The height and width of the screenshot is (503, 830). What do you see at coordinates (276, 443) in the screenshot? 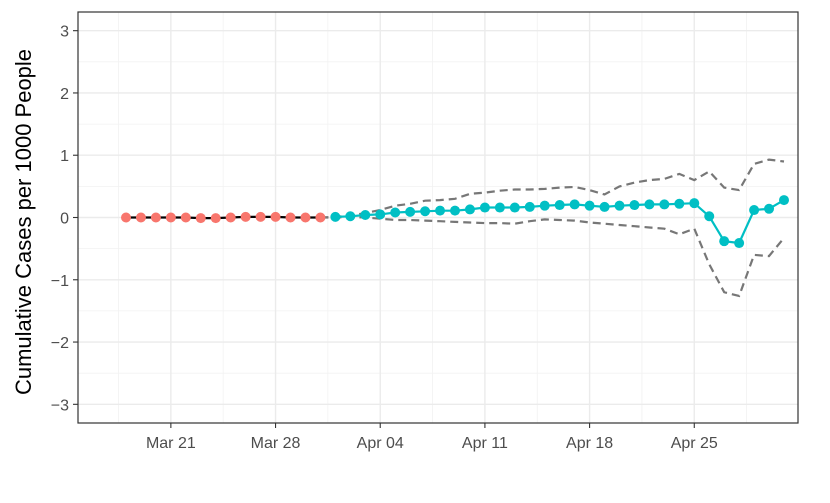
I see `x-tick-label: Mar 28` at bounding box center [276, 443].